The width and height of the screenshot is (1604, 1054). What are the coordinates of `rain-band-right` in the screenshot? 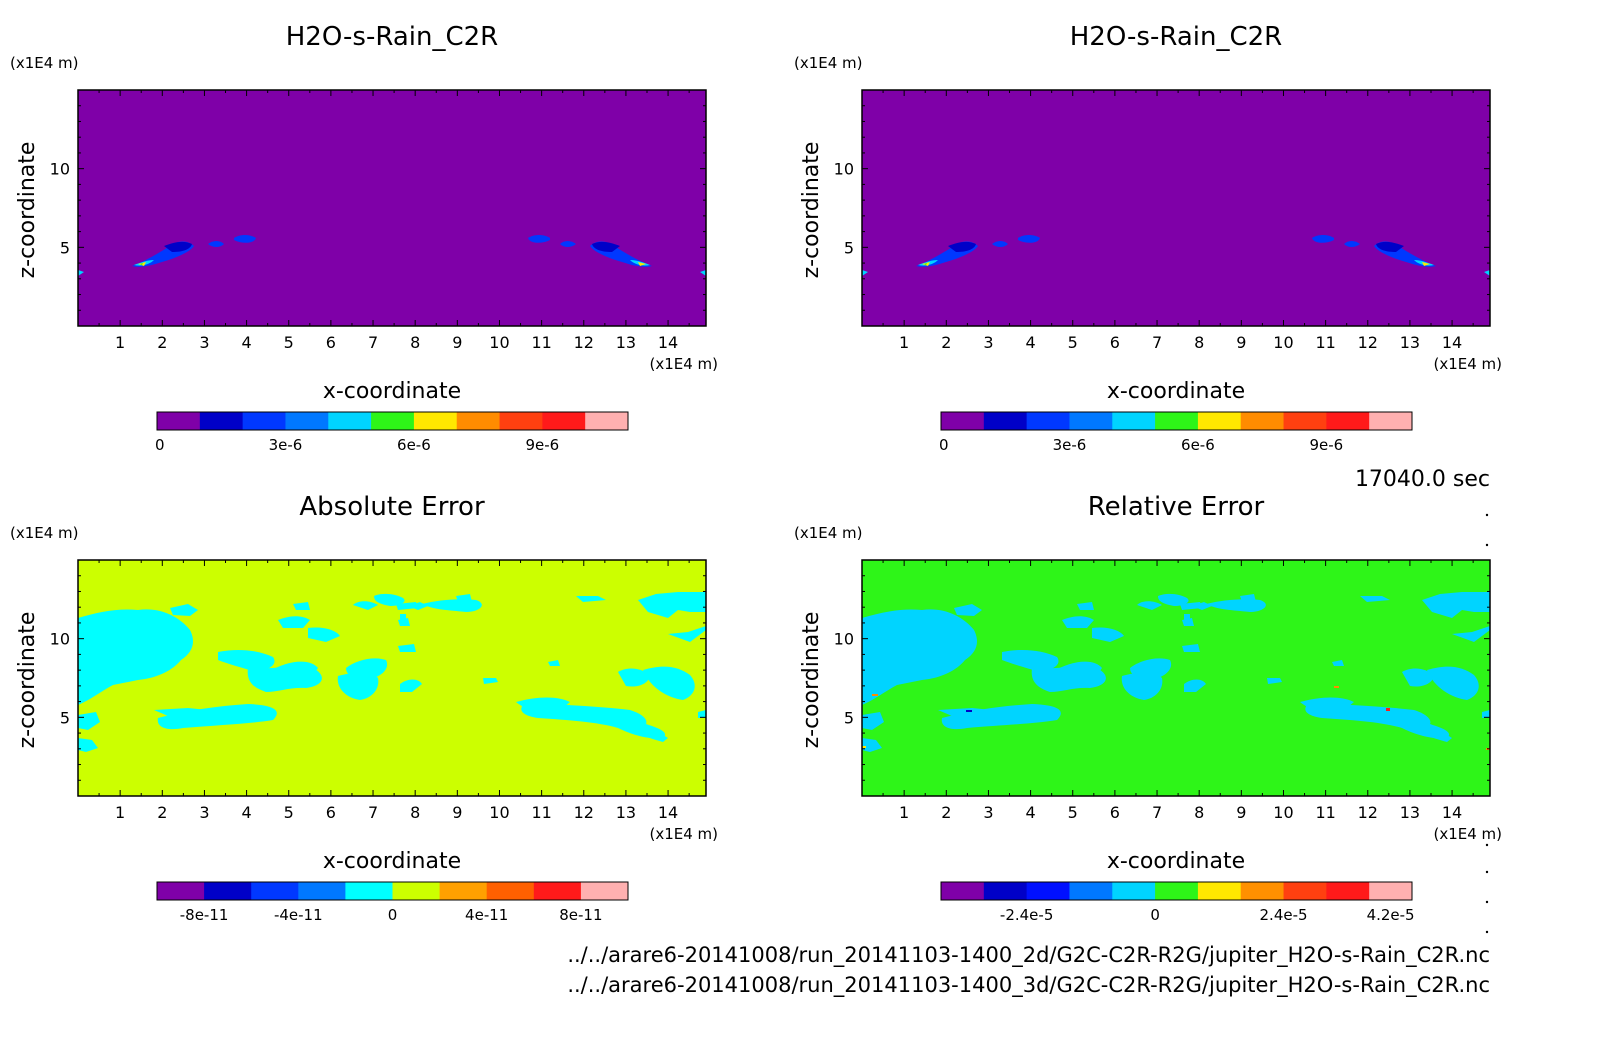 It's located at (617, 255).